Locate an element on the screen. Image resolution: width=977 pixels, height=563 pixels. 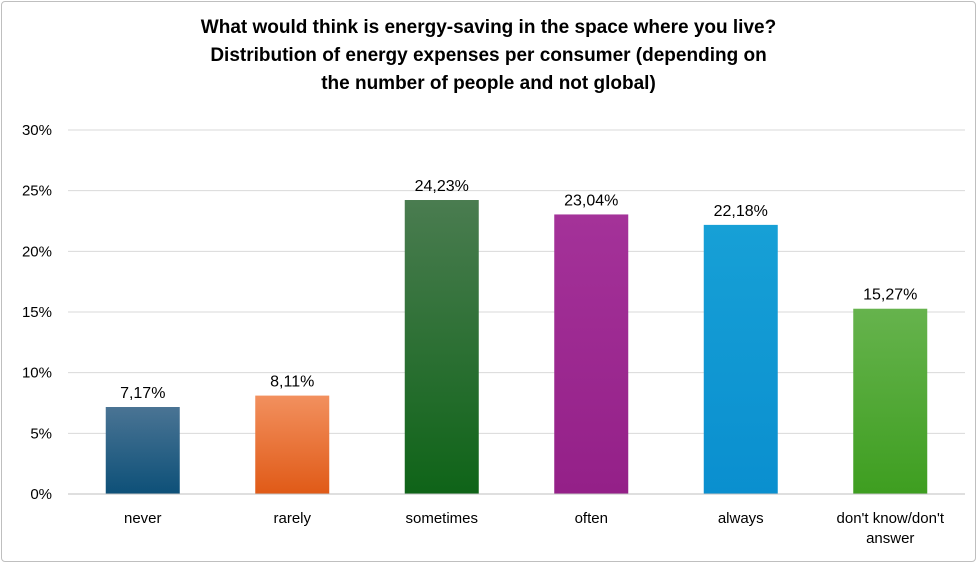
x-tick-label: often is located at coordinates (591, 518).